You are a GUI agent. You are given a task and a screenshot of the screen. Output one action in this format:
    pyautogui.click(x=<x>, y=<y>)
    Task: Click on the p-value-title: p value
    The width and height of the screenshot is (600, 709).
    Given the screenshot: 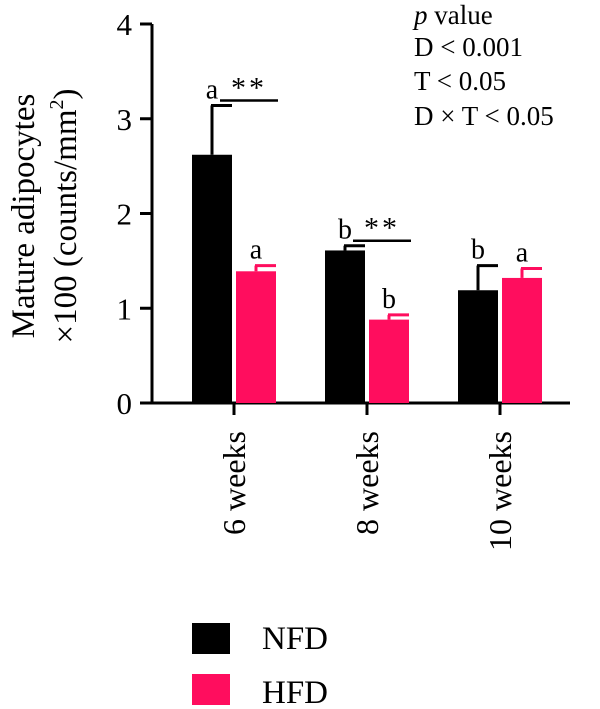 What is the action you would take?
    pyautogui.click(x=452, y=15)
    